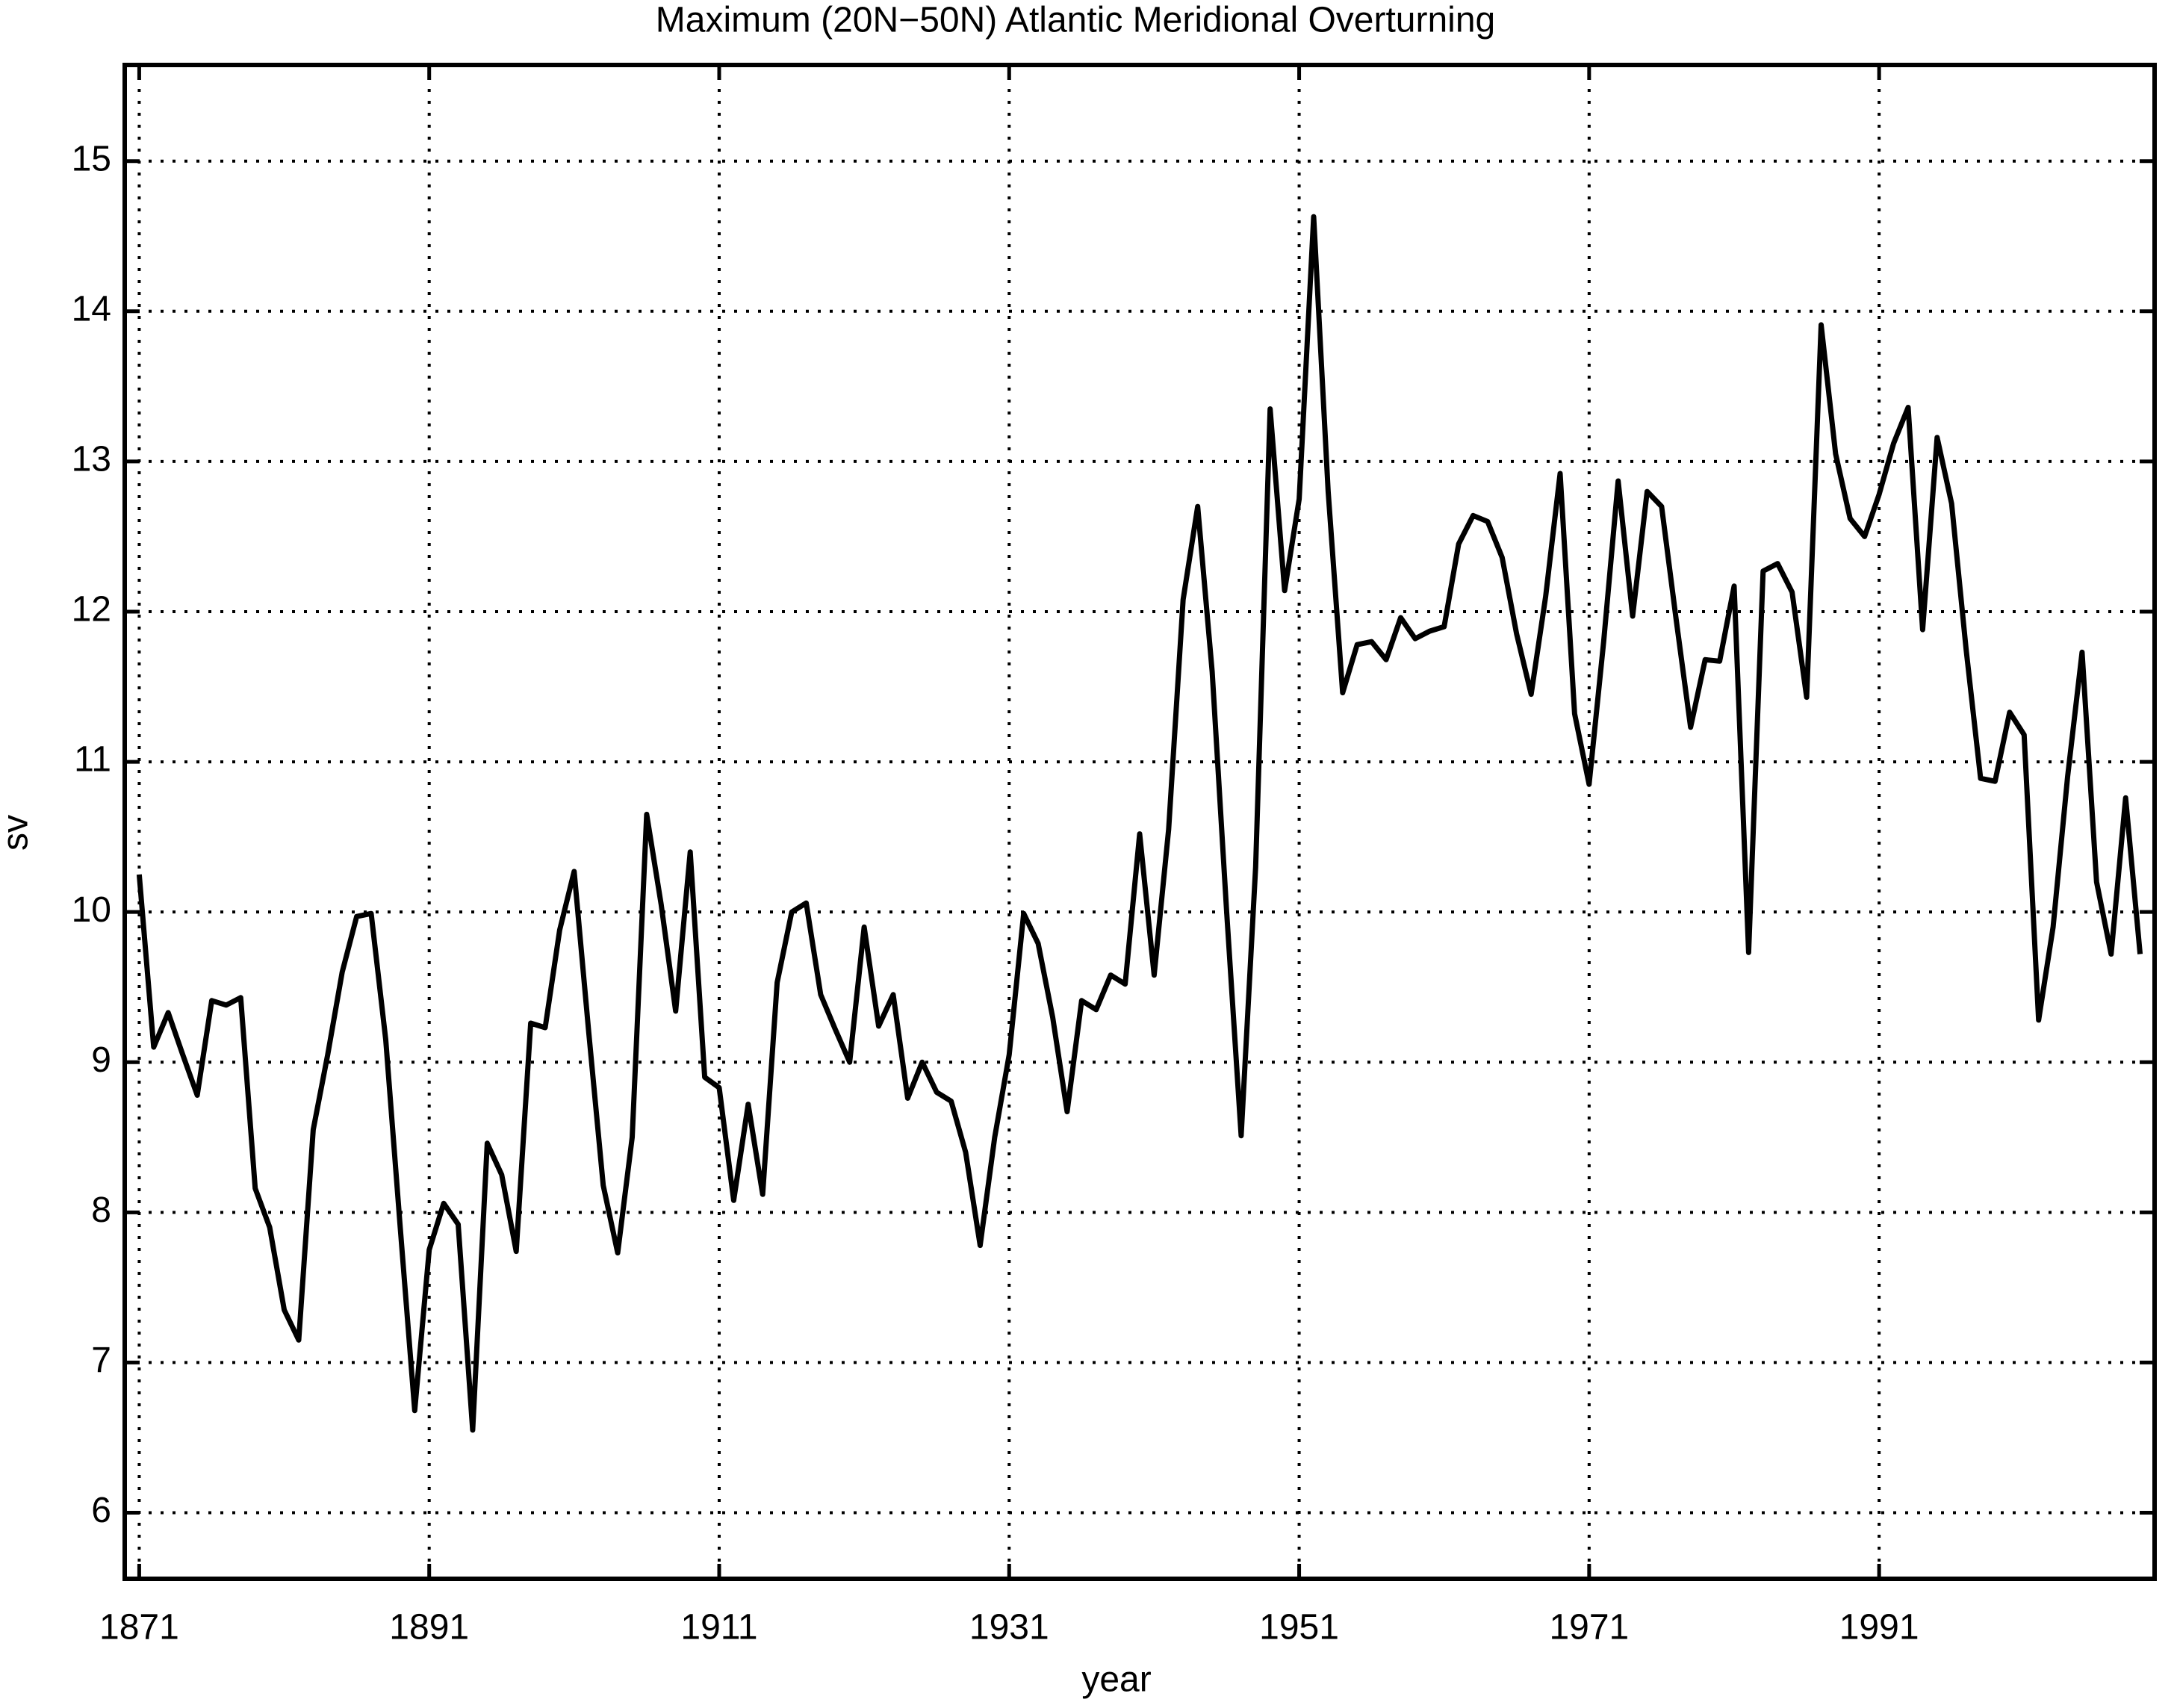 The height and width of the screenshot is (1708, 2177). Describe the element at coordinates (101, 1511) in the screenshot. I see `y-tick-label: 6` at that location.